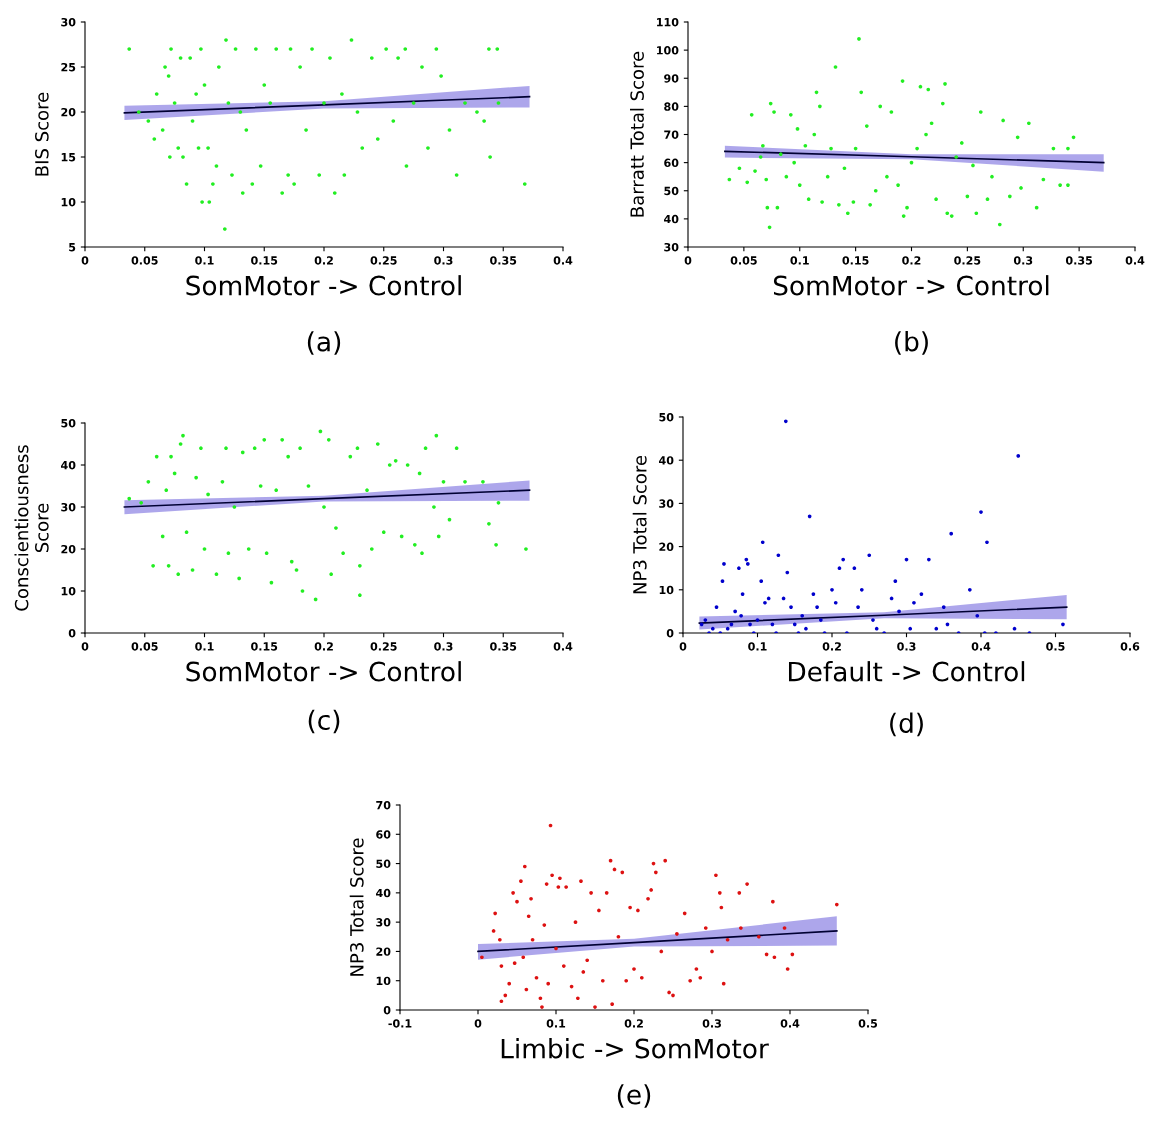 The width and height of the screenshot is (1167, 1131). What do you see at coordinates (634, 1096) in the screenshot?
I see `text: (e)` at bounding box center [634, 1096].